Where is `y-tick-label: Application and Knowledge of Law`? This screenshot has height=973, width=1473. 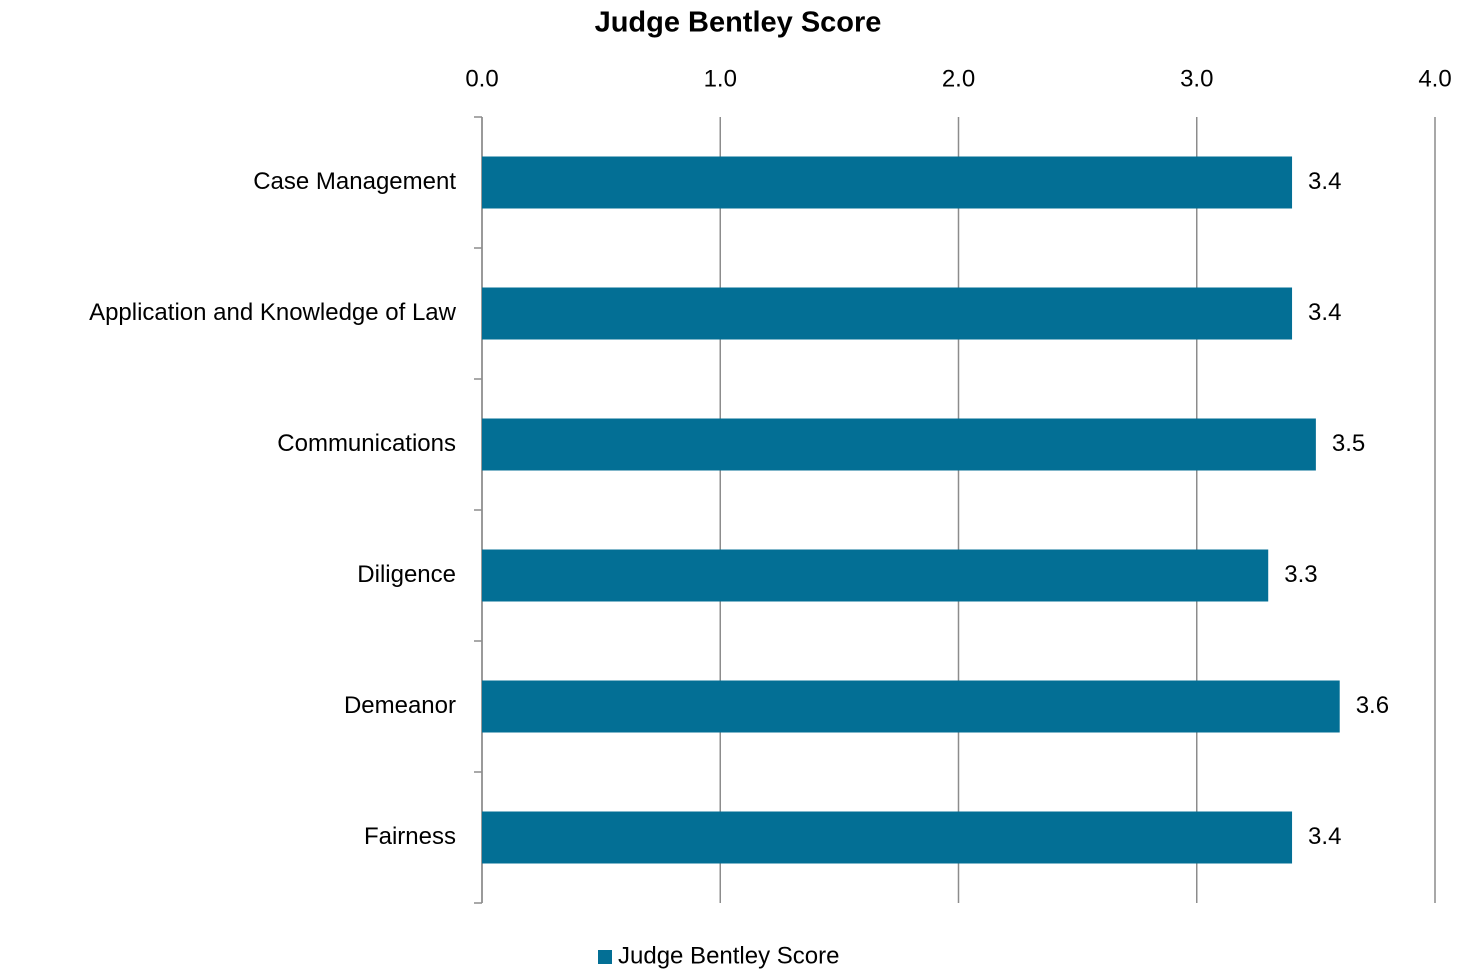 y-tick-label: Application and Knowledge of Law is located at coordinates (273, 312).